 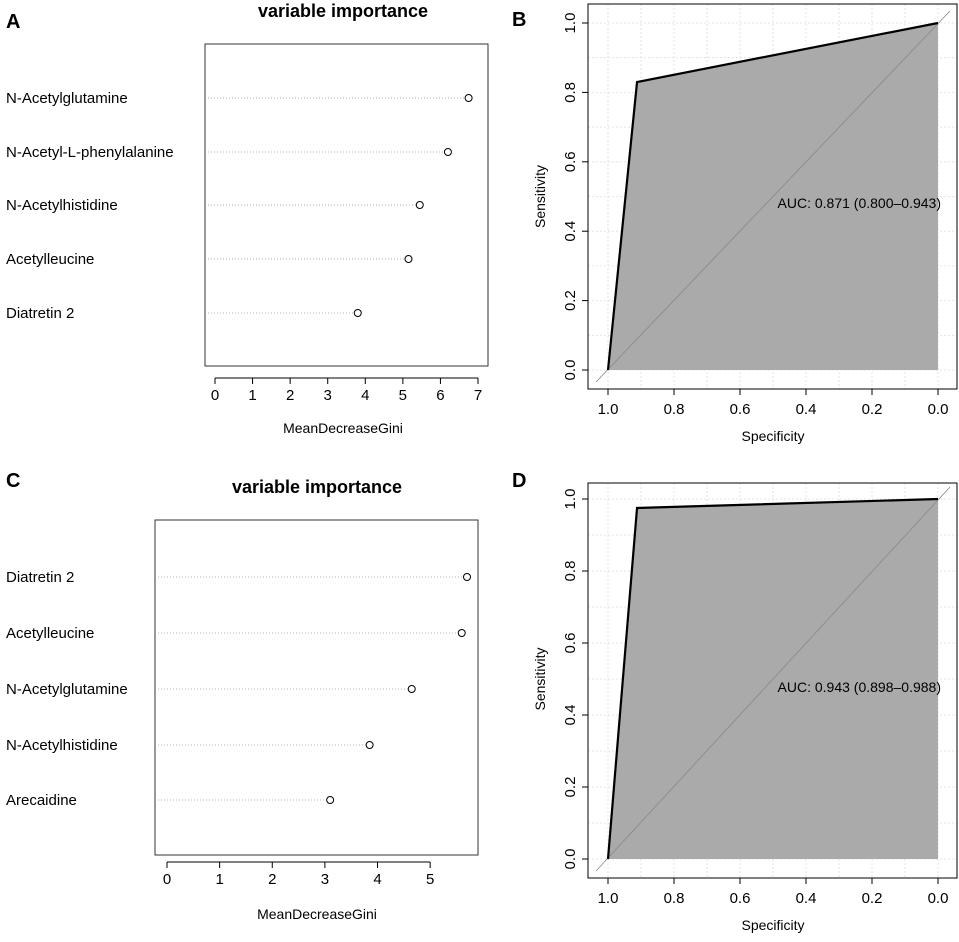 I want to click on panel-letter-b: B, so click(x=519, y=20).